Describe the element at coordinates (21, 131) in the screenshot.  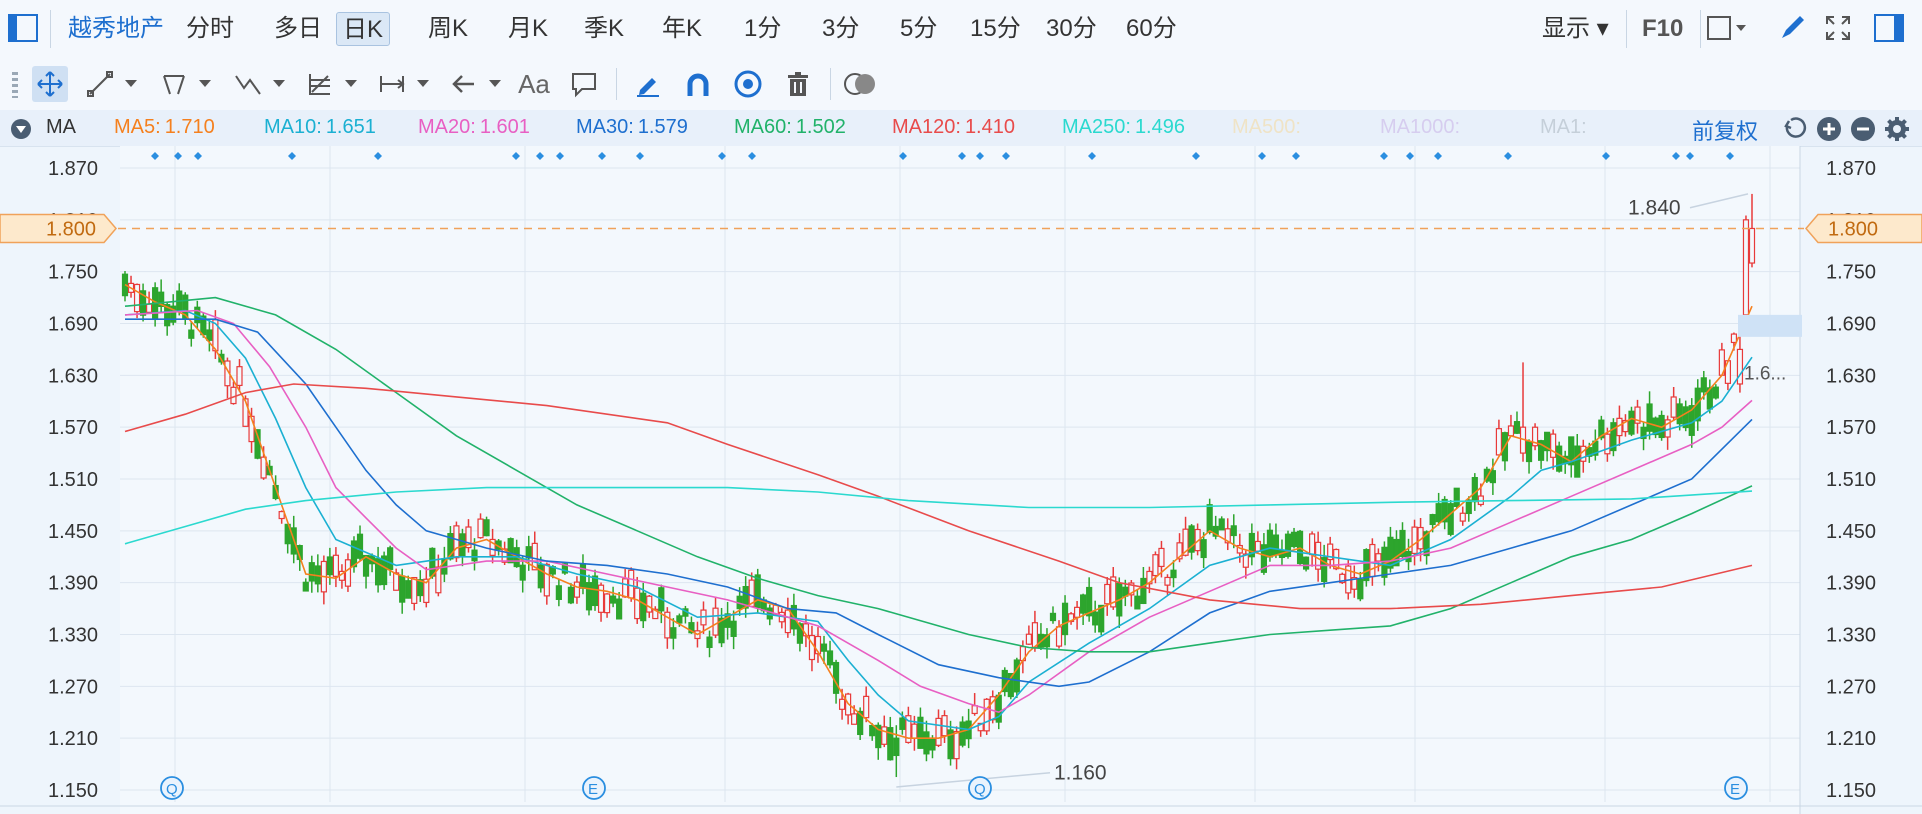
I see `collapse-icon` at that location.